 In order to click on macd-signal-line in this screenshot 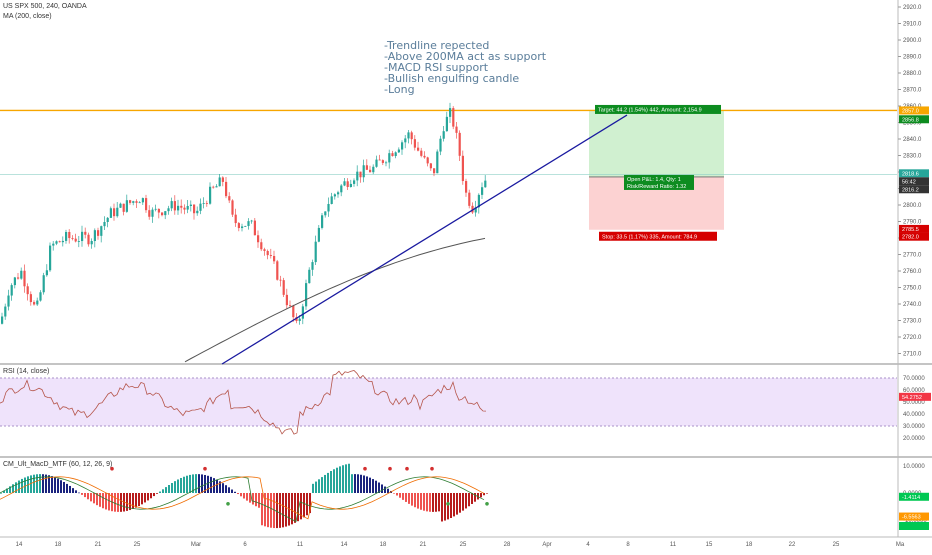, I will do `click(242, 498)`.